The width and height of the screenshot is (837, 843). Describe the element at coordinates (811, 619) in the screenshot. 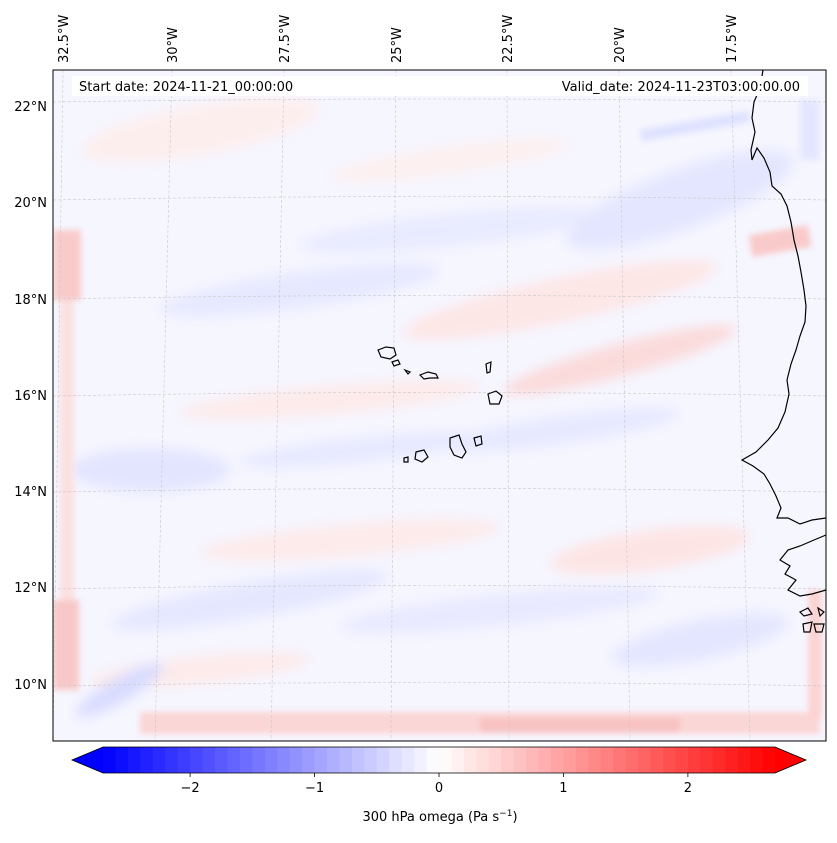

I see `bijagos-islands` at that location.